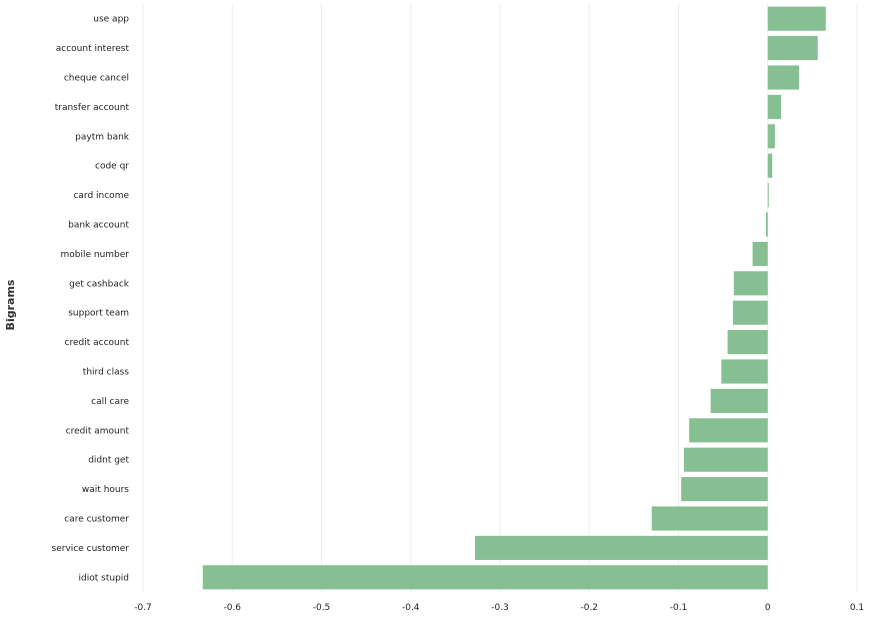 The image size is (881, 620). What do you see at coordinates (143, 608) in the screenshot?
I see `x-tick-label: -0.7` at bounding box center [143, 608].